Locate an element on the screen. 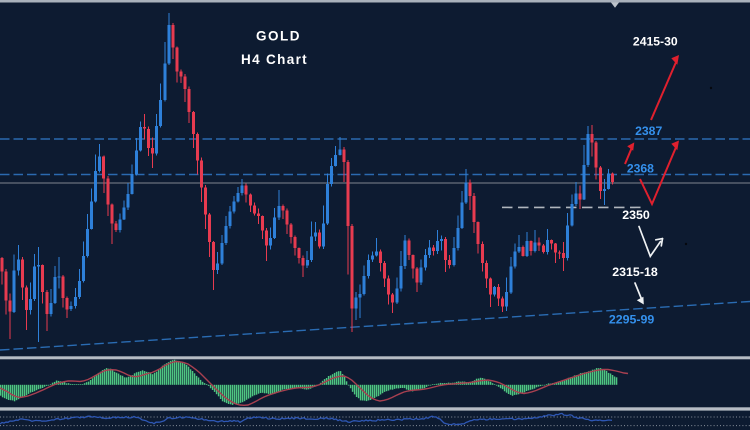 This screenshot has height=430, width=750. svg-text: 2295-99 is located at coordinates (632, 320).